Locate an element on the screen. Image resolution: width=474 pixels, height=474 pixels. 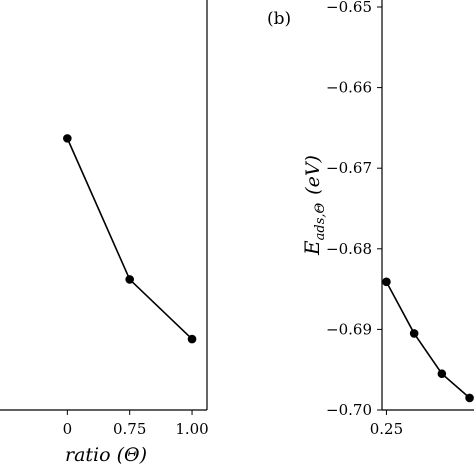
panel-b-y-axis-title: Eads,Θ (eV) is located at coordinates (314, 205).